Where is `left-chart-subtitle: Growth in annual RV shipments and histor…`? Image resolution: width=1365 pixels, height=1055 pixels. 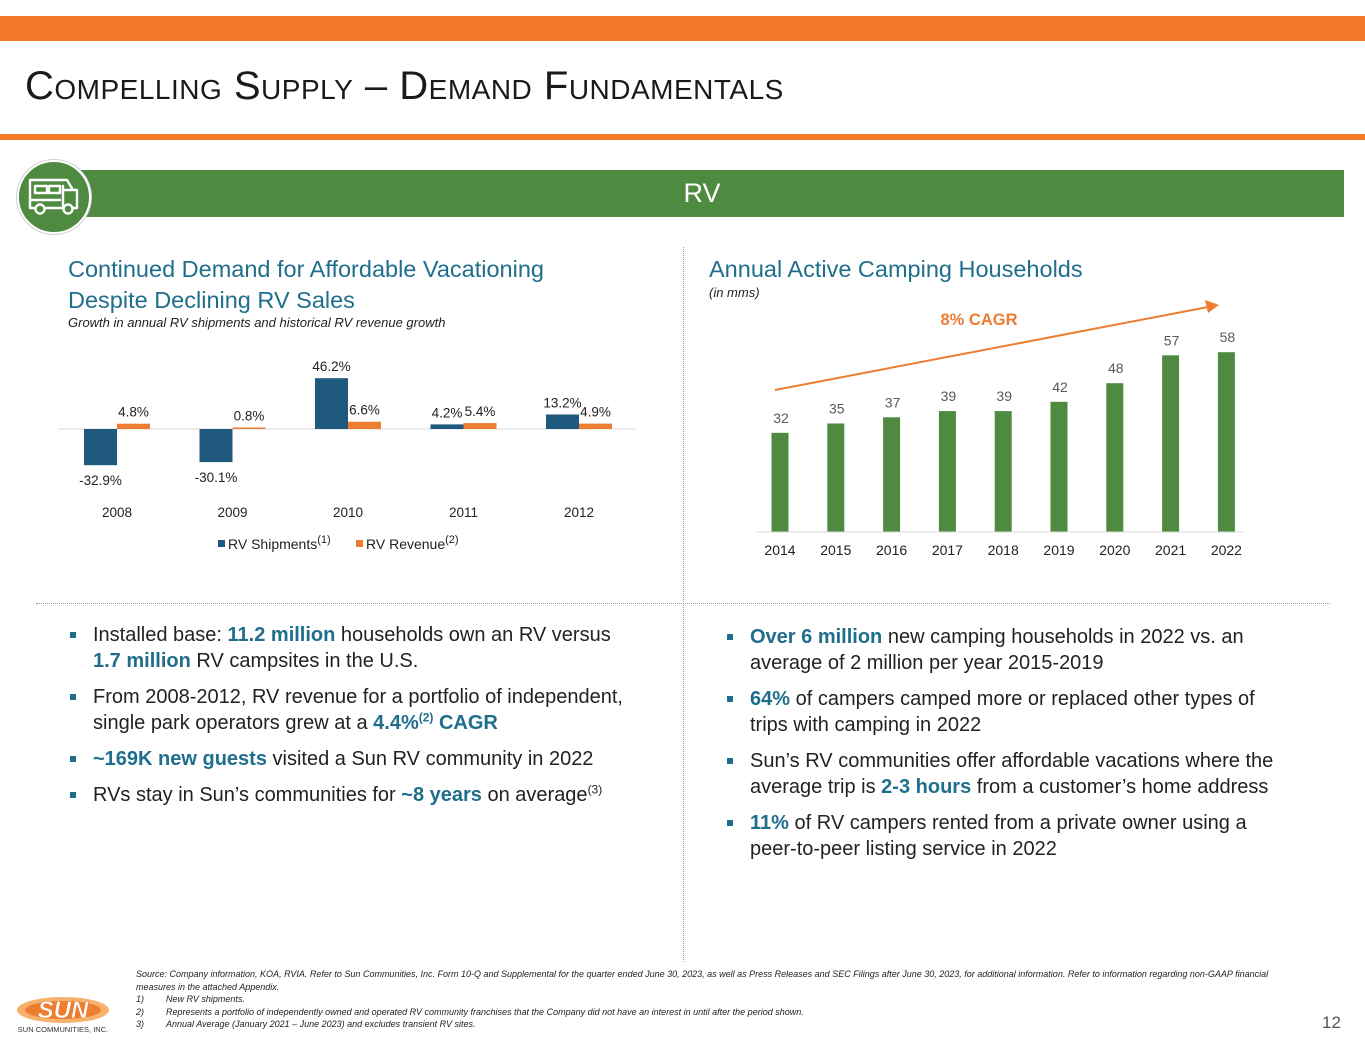
left-chart-subtitle: Growth in annual RV shipments and histor… is located at coordinates (257, 322).